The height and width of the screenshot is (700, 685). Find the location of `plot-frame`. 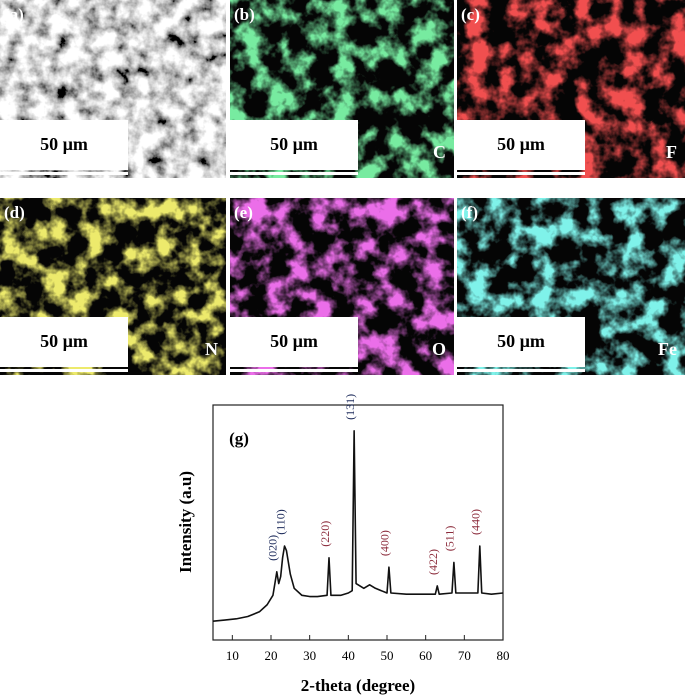

plot-frame is located at coordinates (358, 522).